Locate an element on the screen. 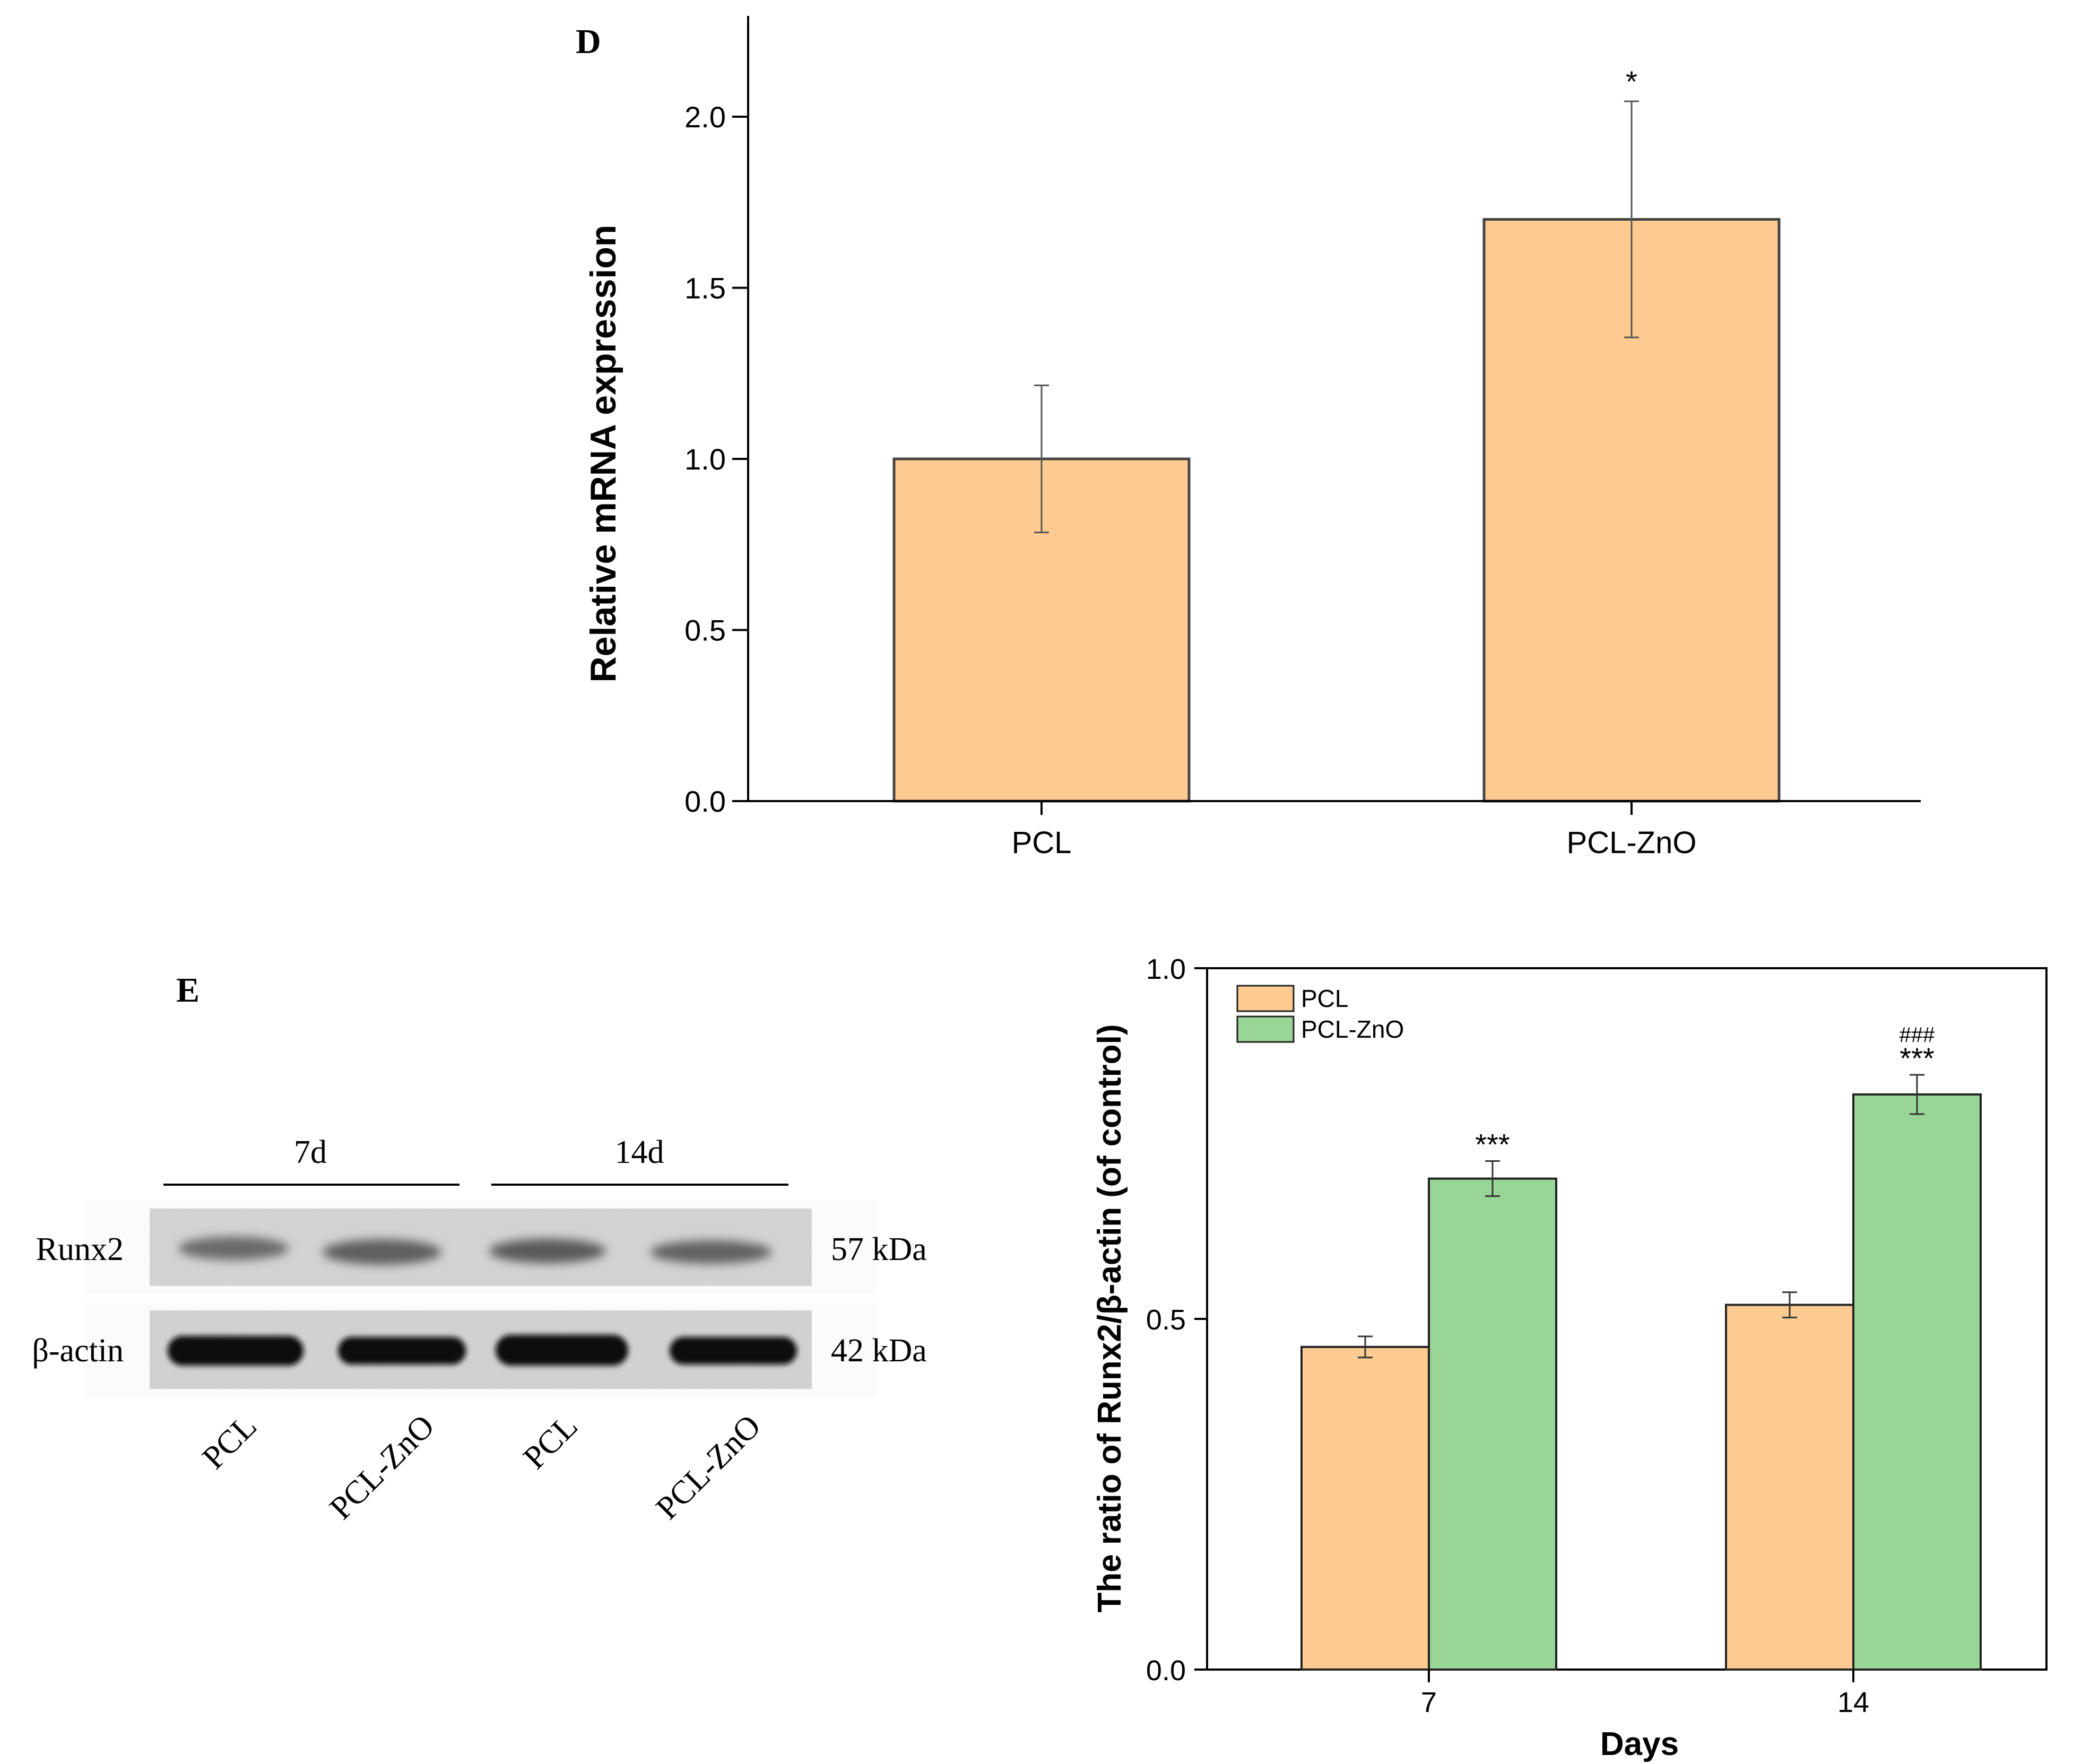 Image resolution: width=2073 pixels, height=1764 pixels. actin-band-lane4 is located at coordinates (733, 1351).